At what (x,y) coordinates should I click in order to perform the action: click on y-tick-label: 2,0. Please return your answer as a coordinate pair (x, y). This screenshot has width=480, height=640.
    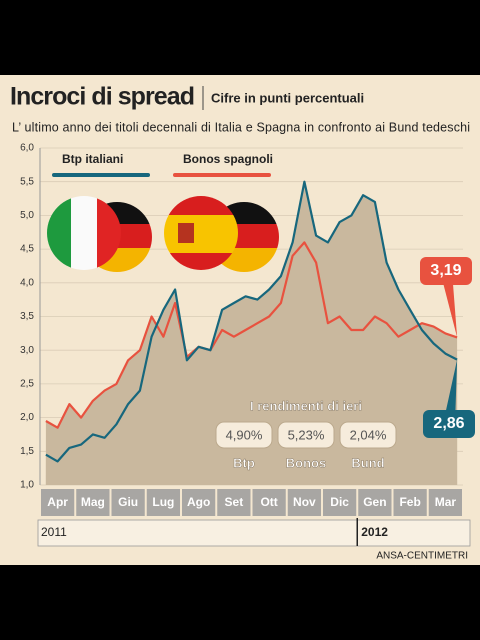
    Looking at the image, I should click on (27, 417).